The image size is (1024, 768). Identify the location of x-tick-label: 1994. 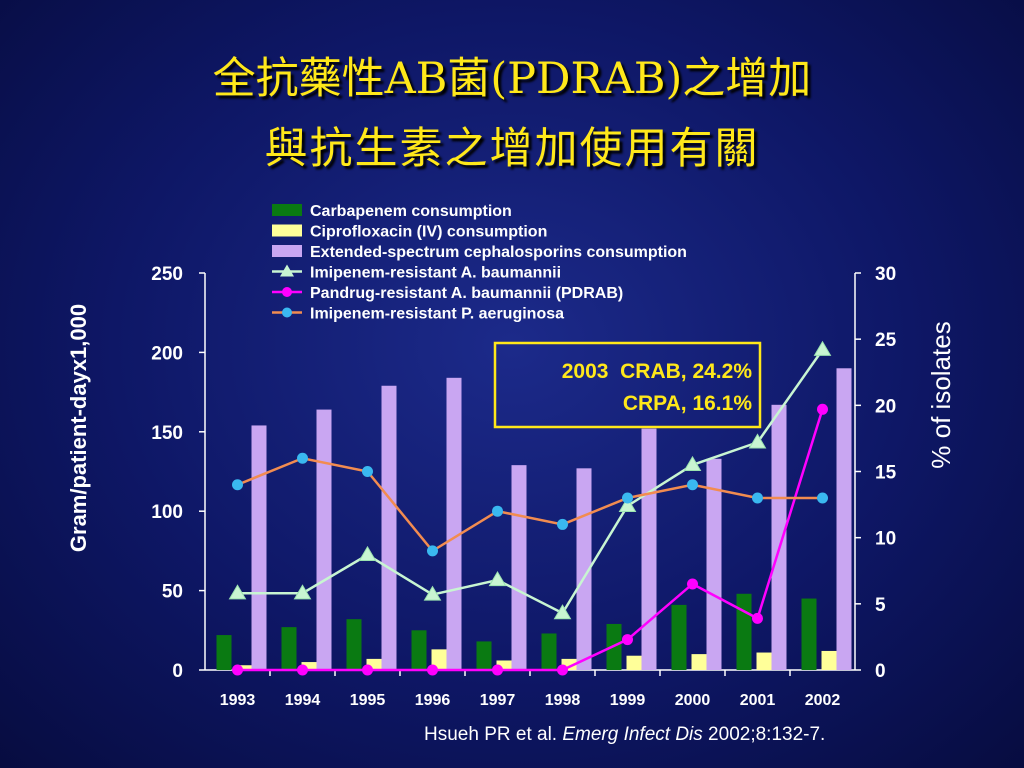
(303, 700).